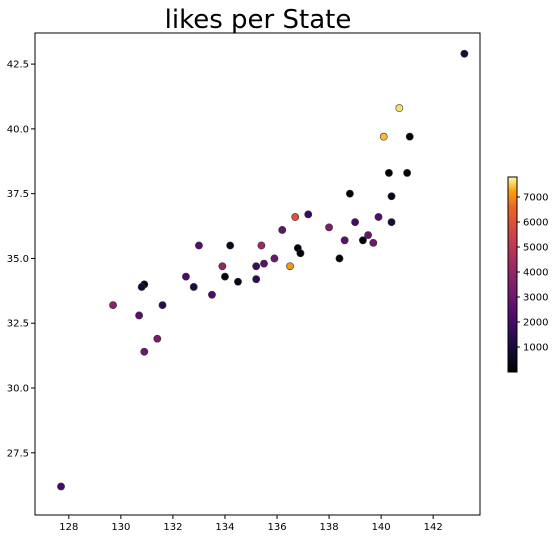 The height and width of the screenshot is (543, 554). I want to click on colorbar-tick-label: 7000, so click(535, 198).